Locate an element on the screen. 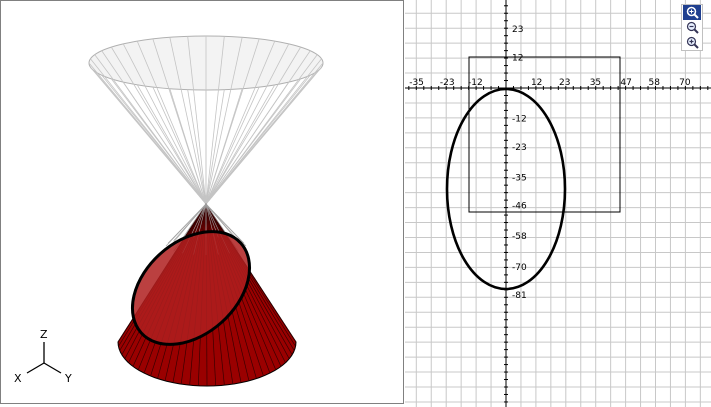  x-axis-ticks: -35 -23 -12 12 23 35 47 58 70 is located at coordinates (550, 83).